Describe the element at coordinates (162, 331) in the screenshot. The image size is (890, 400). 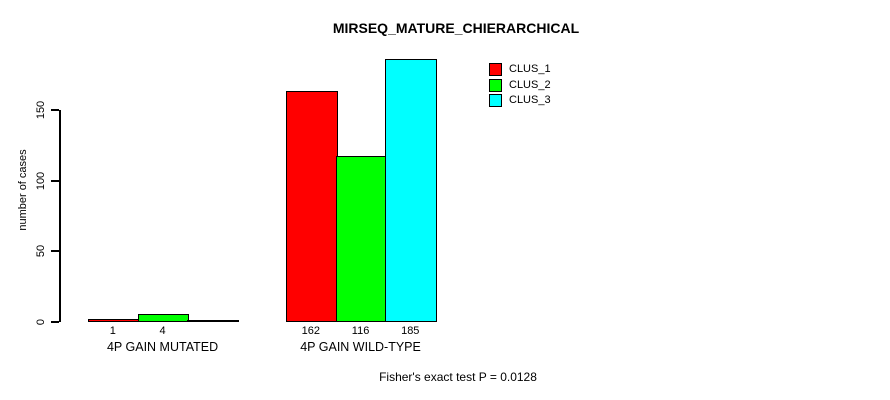
I see `bar-value-label: 4` at that location.